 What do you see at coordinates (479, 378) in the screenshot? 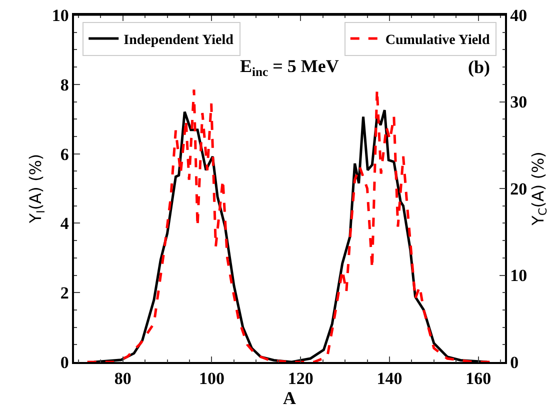
I see `x-tick-label: 160` at bounding box center [479, 378].